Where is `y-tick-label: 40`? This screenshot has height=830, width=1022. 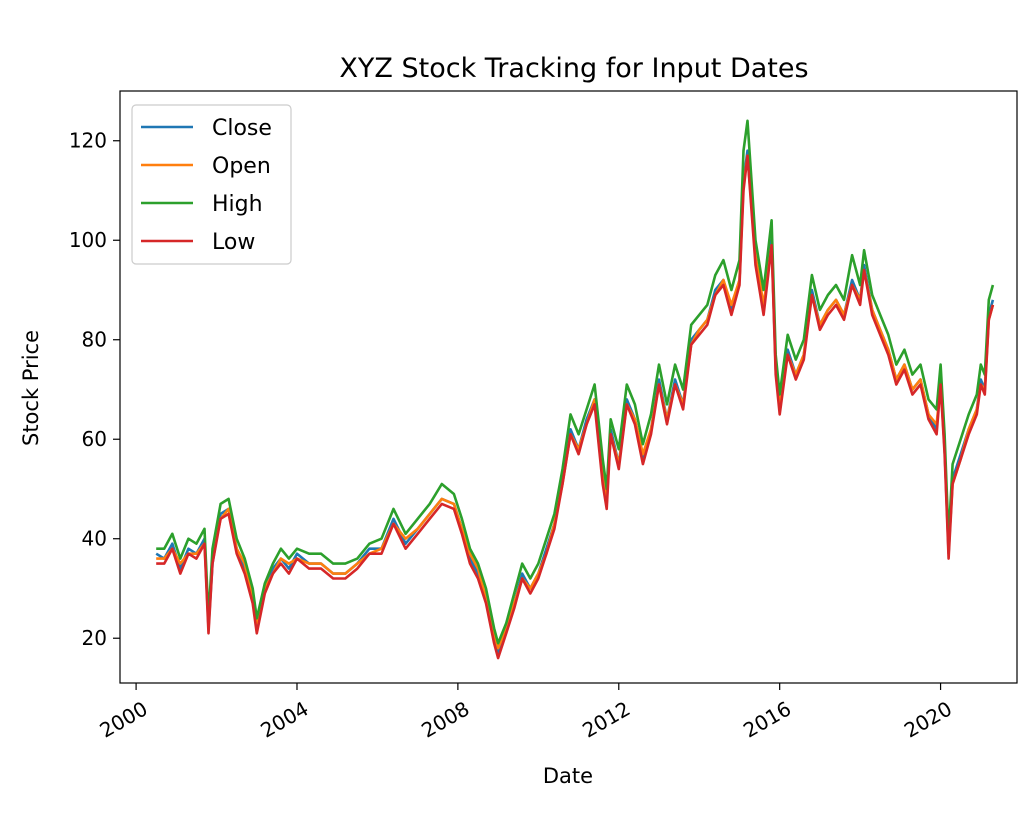
y-tick-label: 40 is located at coordinates (94, 539).